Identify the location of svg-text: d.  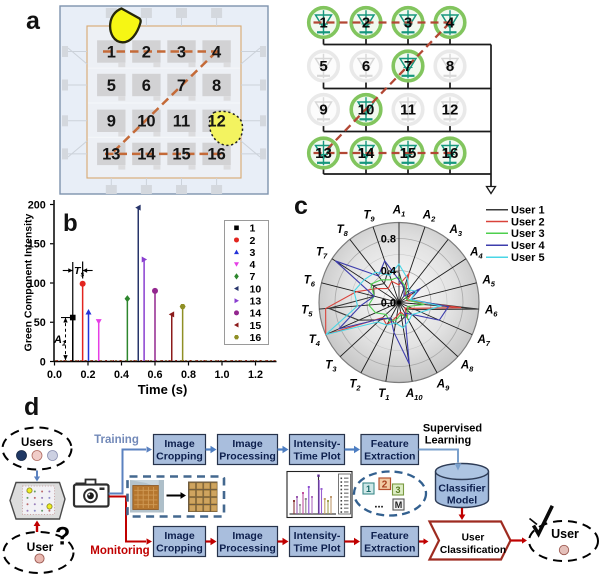
(31, 407).